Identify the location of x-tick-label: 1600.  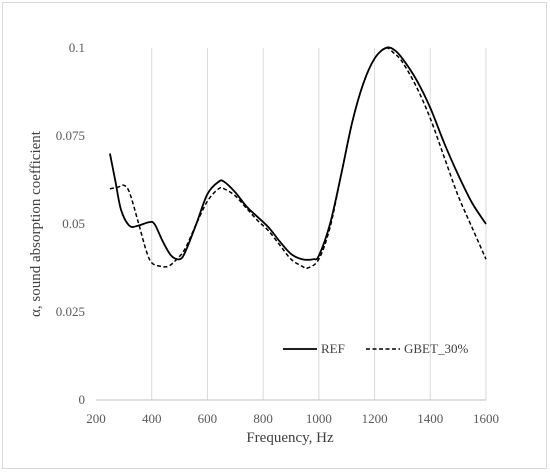
(486, 418).